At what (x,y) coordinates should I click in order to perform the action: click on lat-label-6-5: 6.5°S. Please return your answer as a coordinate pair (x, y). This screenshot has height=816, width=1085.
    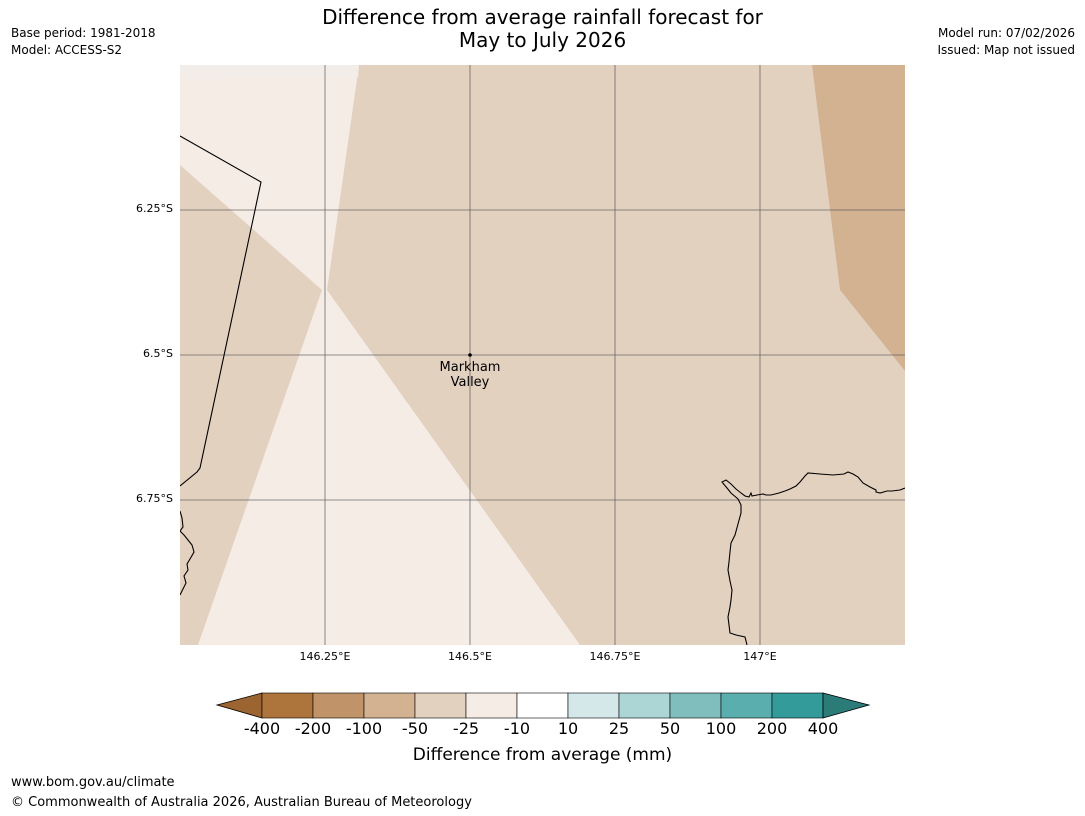
    Looking at the image, I should click on (158, 353).